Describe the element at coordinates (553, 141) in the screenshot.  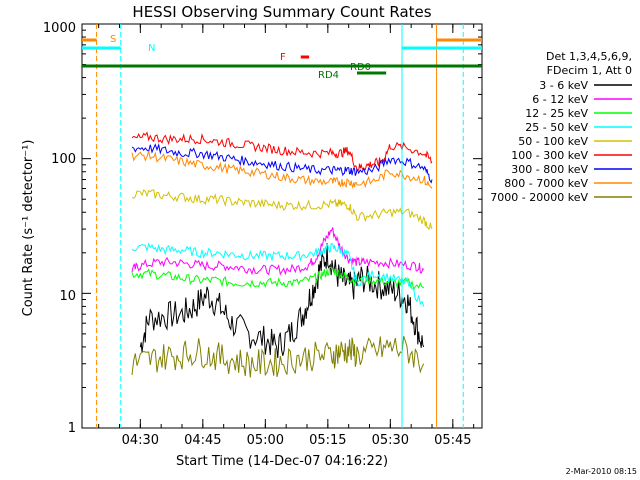
I see `legend-label-5: 50 - 100 keV` at that location.